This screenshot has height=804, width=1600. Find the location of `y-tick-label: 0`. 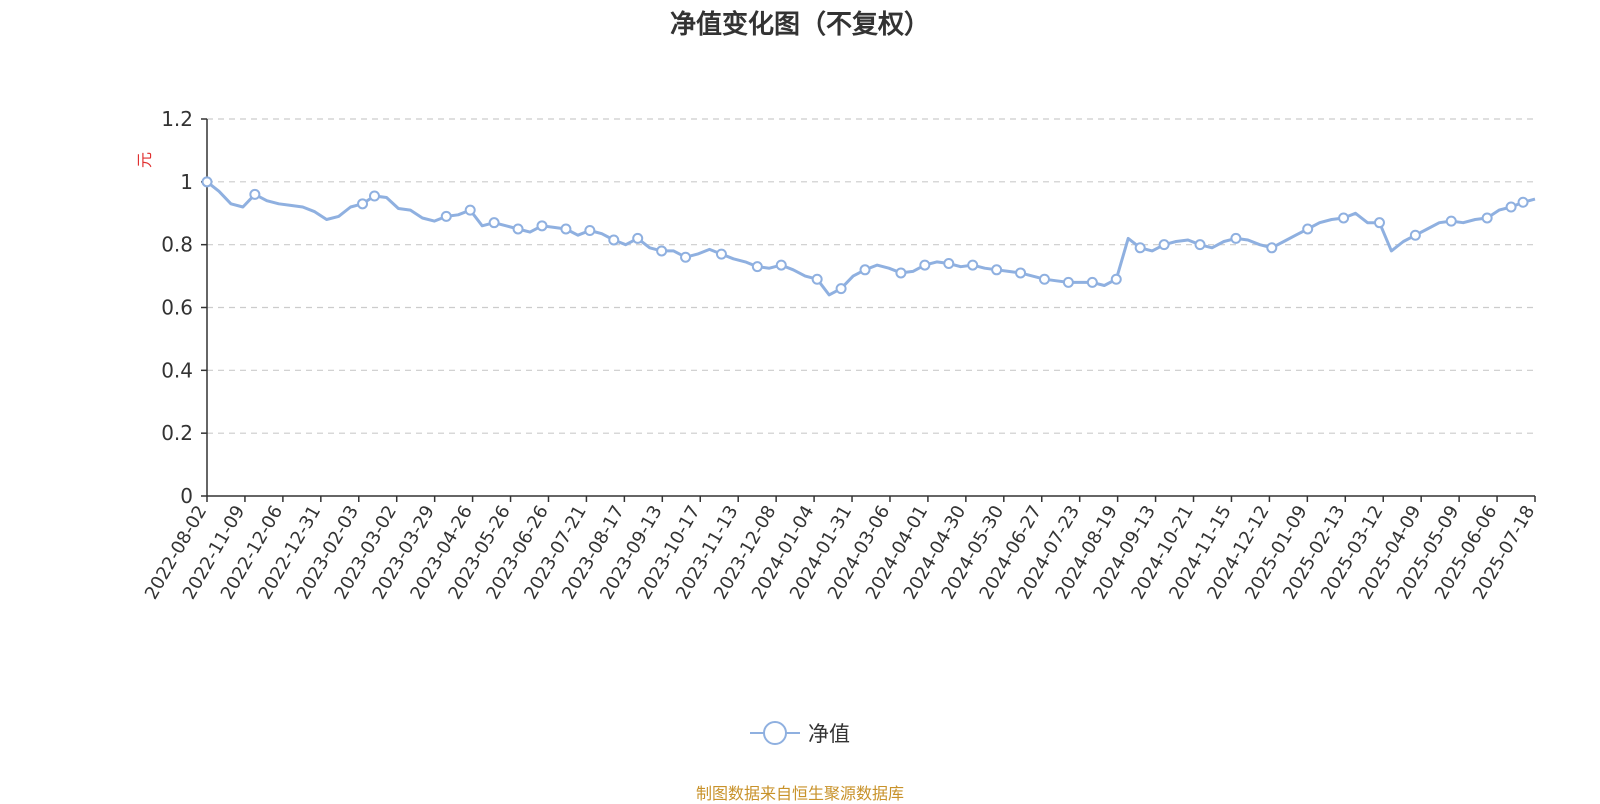

y-tick-label: 0 is located at coordinates (186, 496).